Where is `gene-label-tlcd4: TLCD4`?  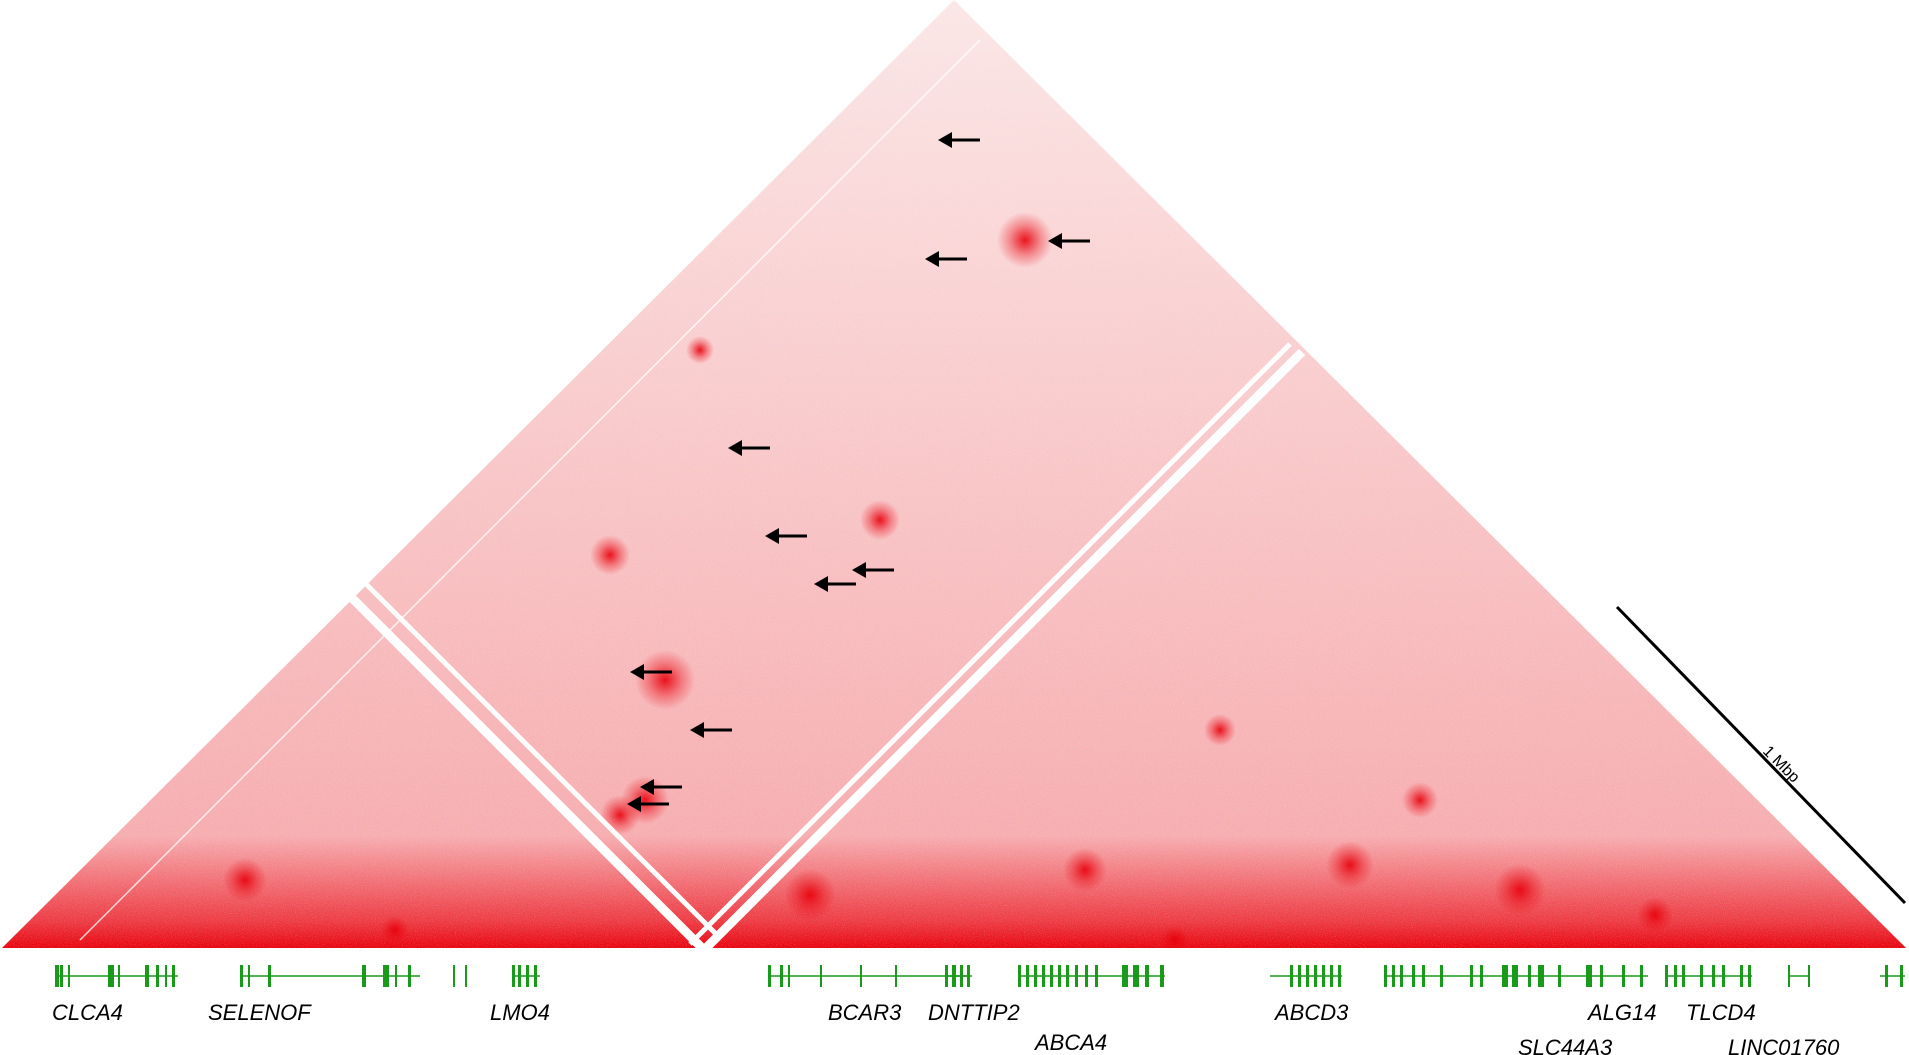
gene-label-tlcd4: TLCD4 is located at coordinates (1721, 1012).